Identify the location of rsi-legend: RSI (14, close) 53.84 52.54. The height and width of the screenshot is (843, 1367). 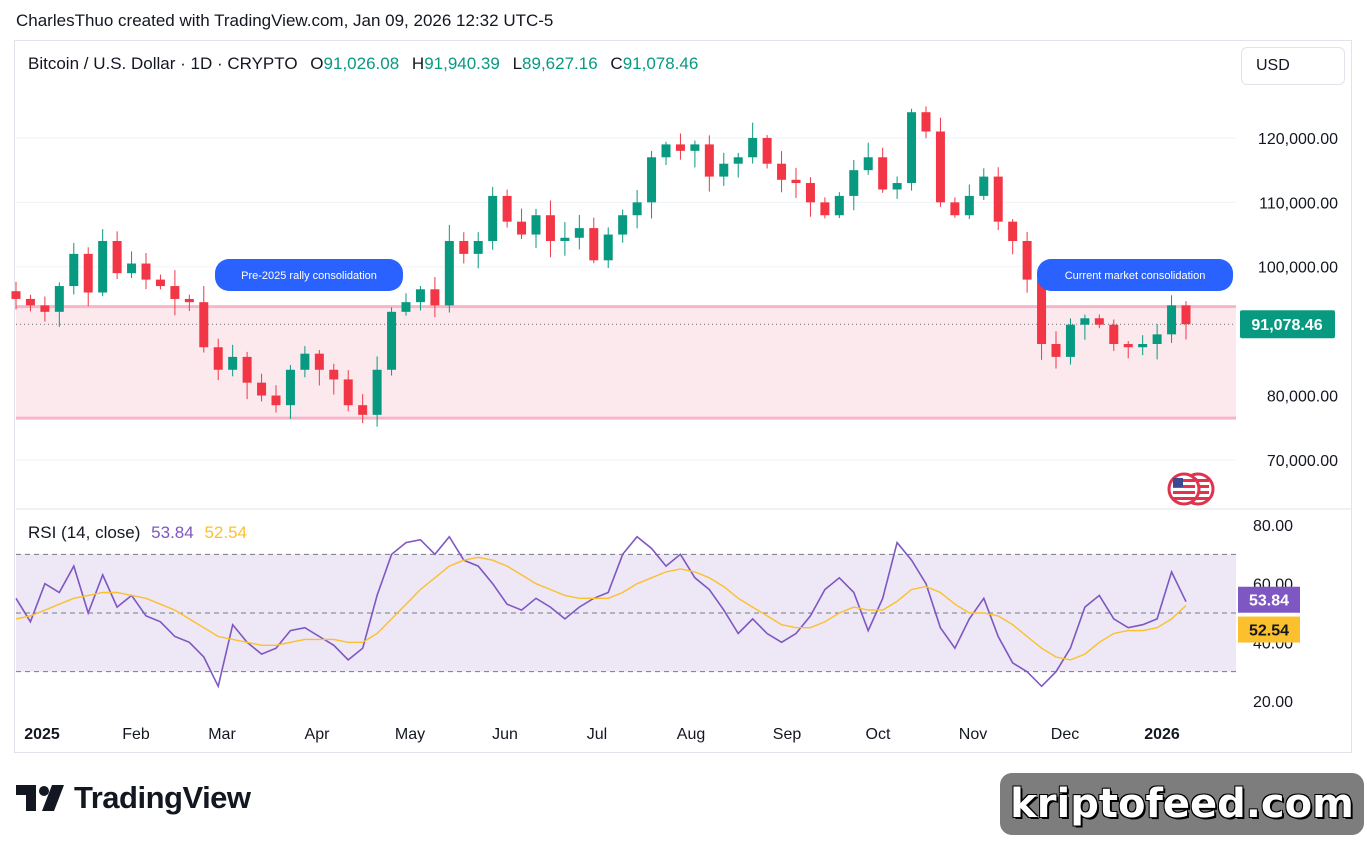
(137, 533).